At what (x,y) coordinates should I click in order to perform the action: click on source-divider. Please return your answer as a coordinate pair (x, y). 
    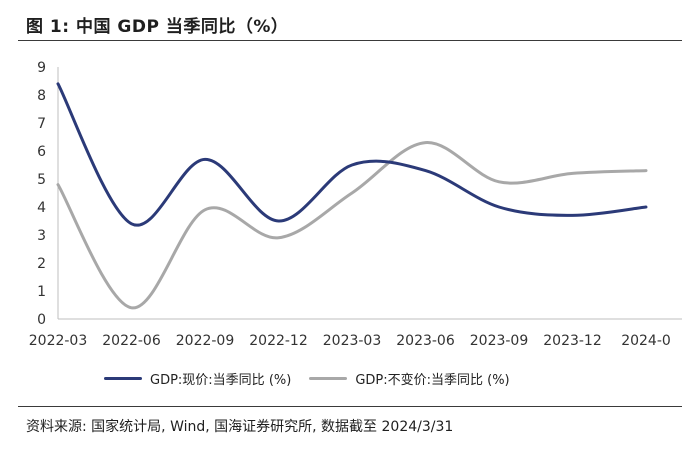
    Looking at the image, I should click on (350, 406).